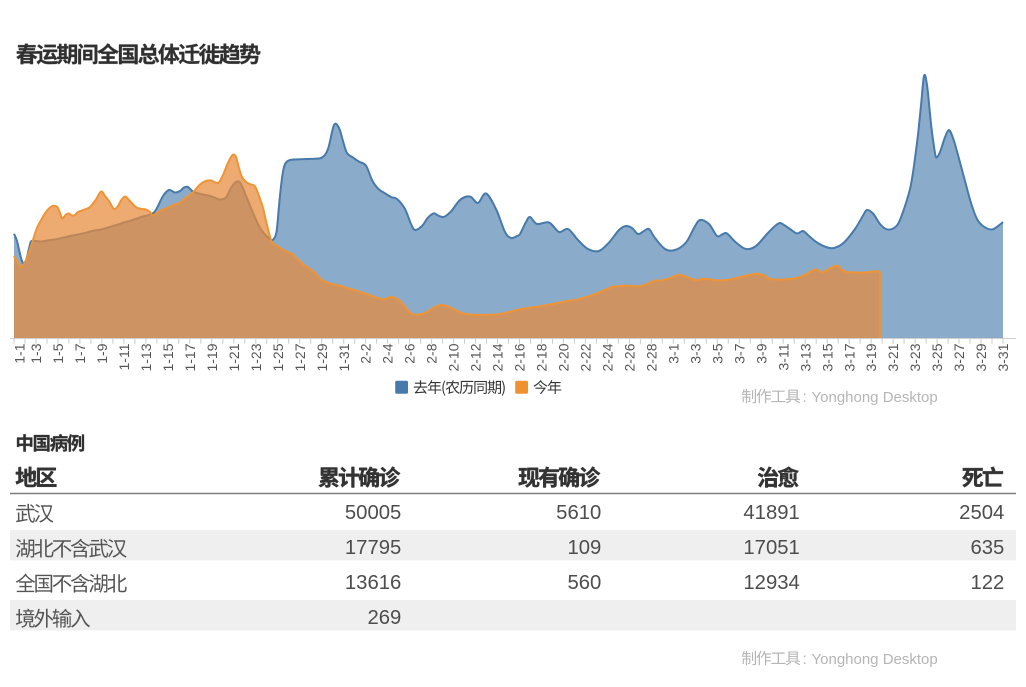  I want to click on svg-text: 2-12, so click(476, 357).